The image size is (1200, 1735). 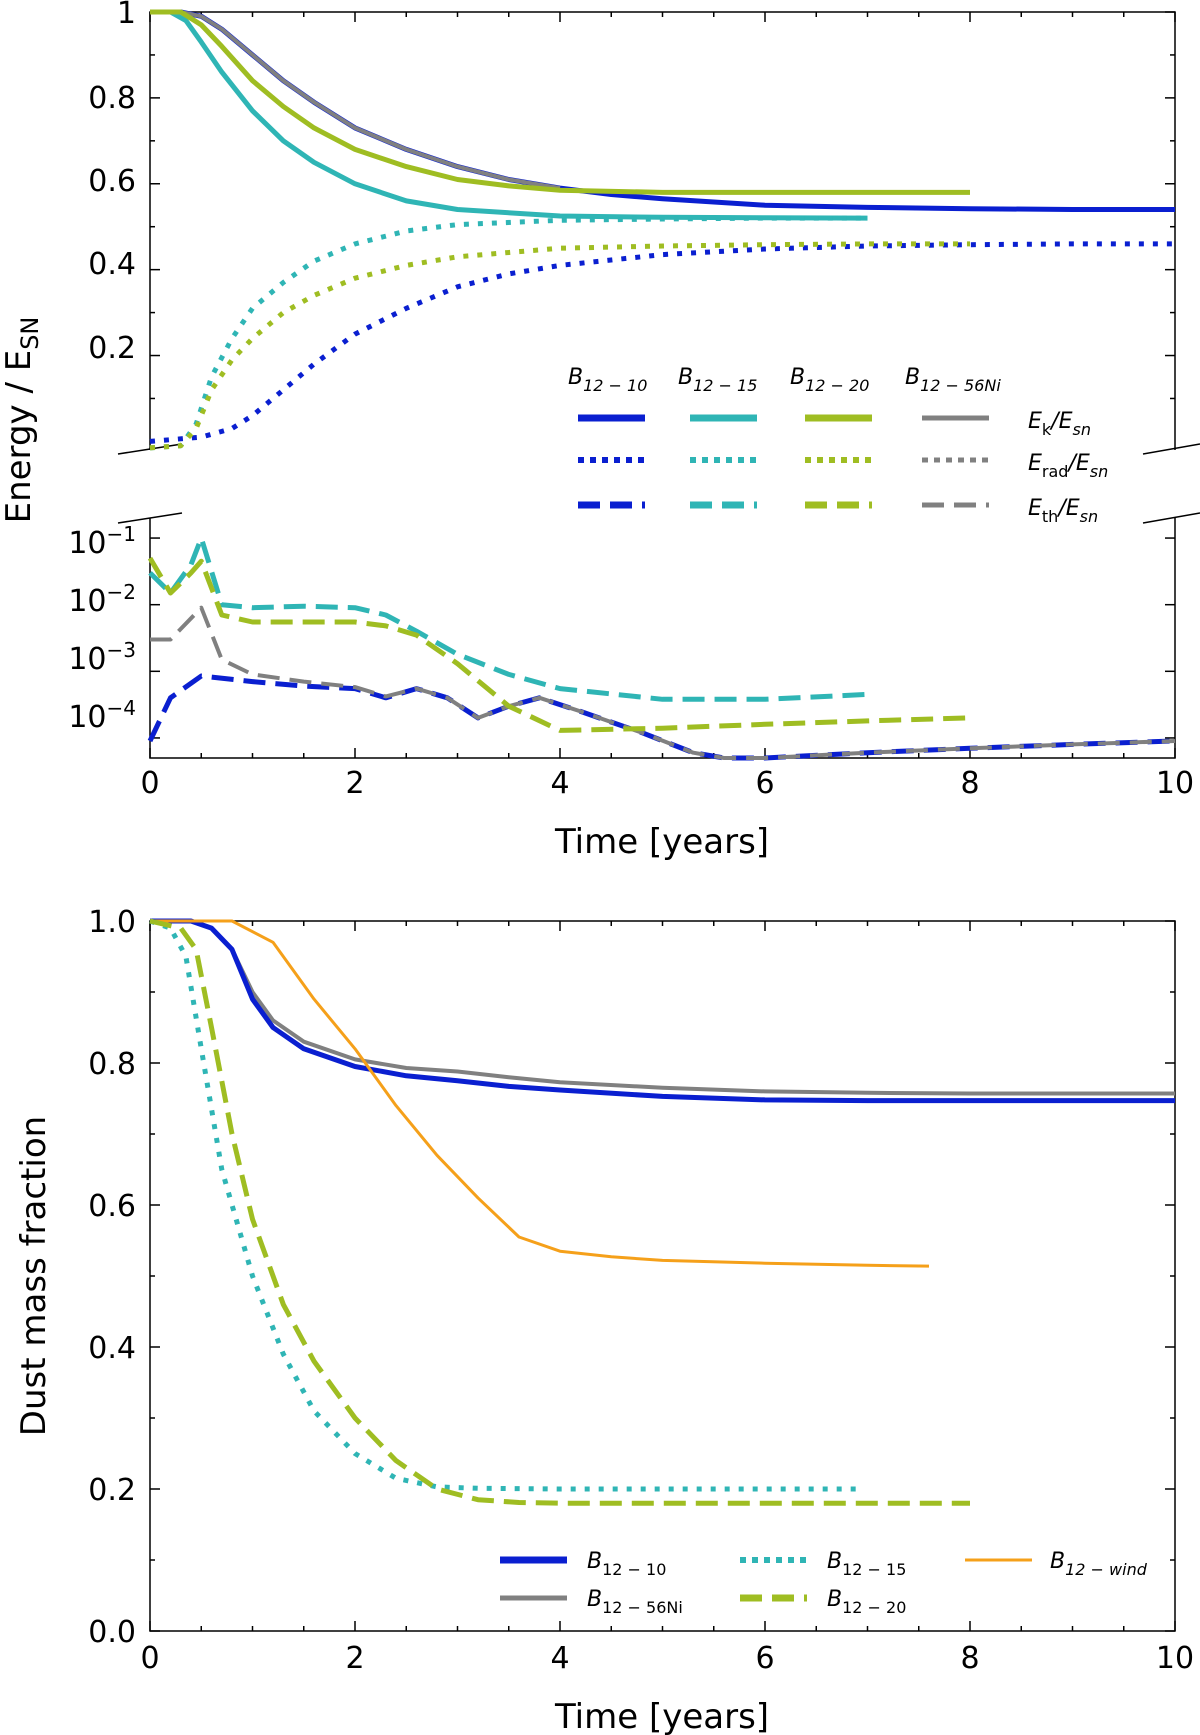 What do you see at coordinates (34, 1276) in the screenshot?
I see `dust-yaxis-title: Dust mass fraction` at bounding box center [34, 1276].